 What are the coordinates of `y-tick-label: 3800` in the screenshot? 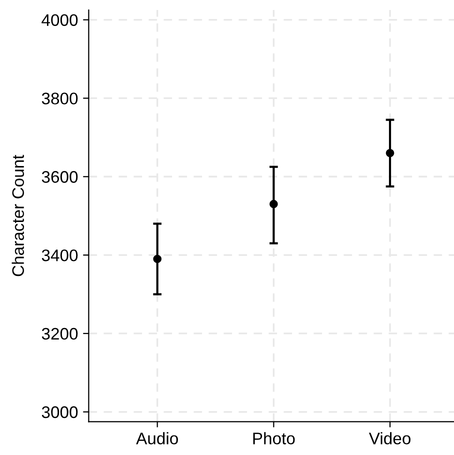 It's located at (60, 98).